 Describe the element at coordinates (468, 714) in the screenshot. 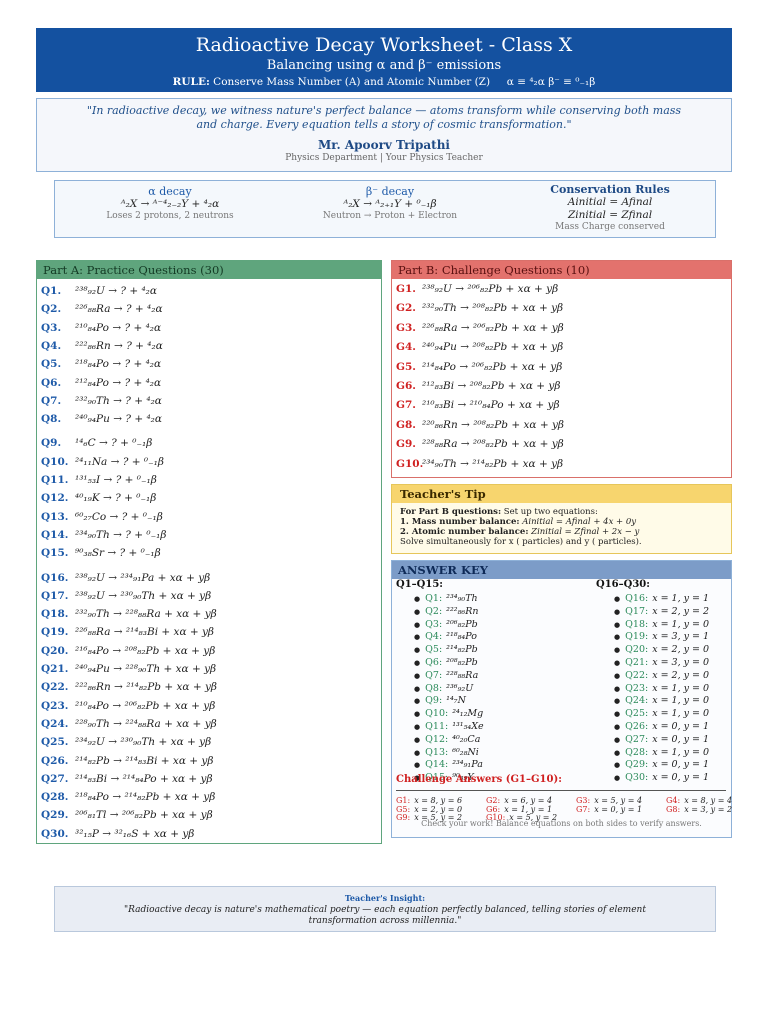

I see `answer-value: ²⁴₁₂Mg` at that location.